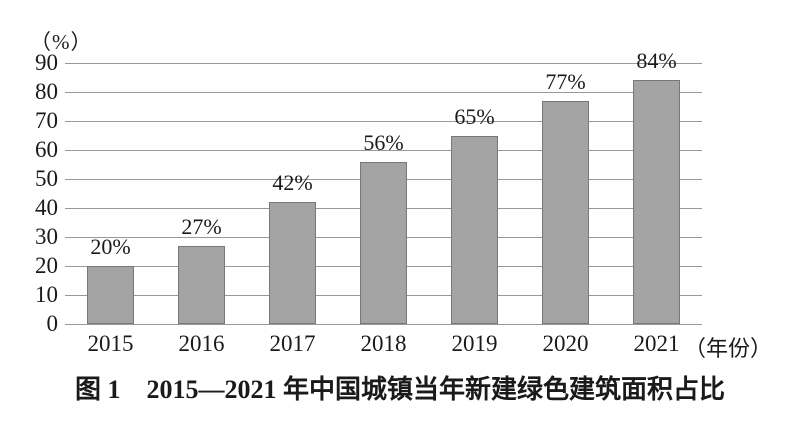  I want to click on y-tick-label: 60, so click(46, 149).